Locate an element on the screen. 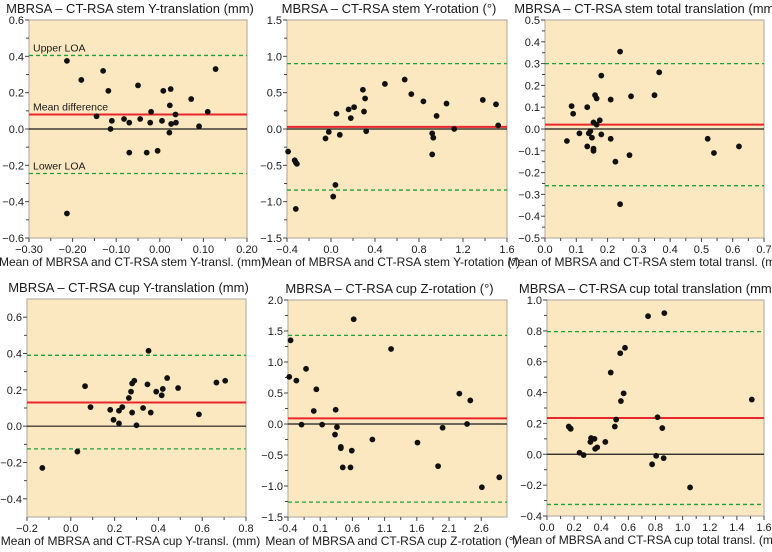  x-tick-label: −0.20 is located at coordinates (73, 250).